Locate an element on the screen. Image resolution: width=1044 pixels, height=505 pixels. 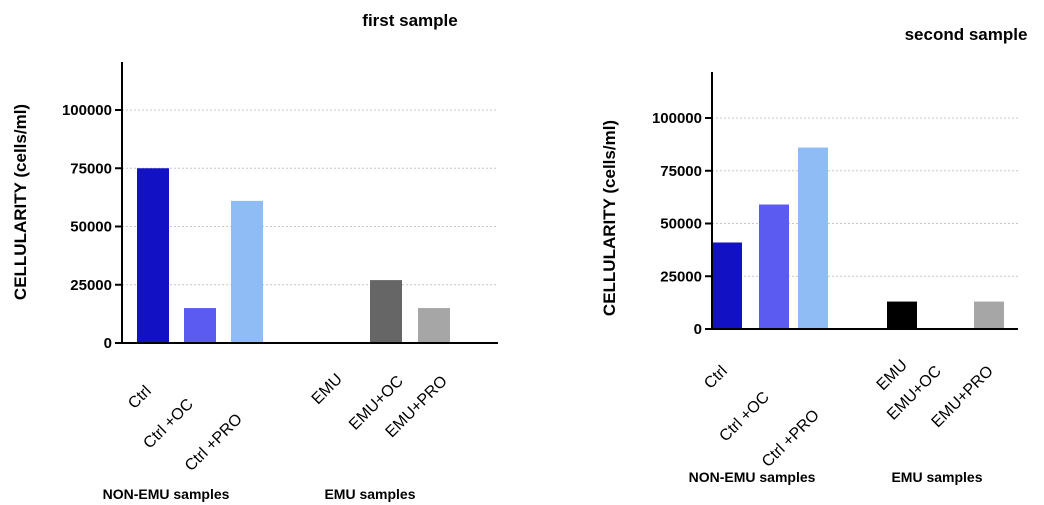
chart-title: second sample is located at coordinates (966, 34).